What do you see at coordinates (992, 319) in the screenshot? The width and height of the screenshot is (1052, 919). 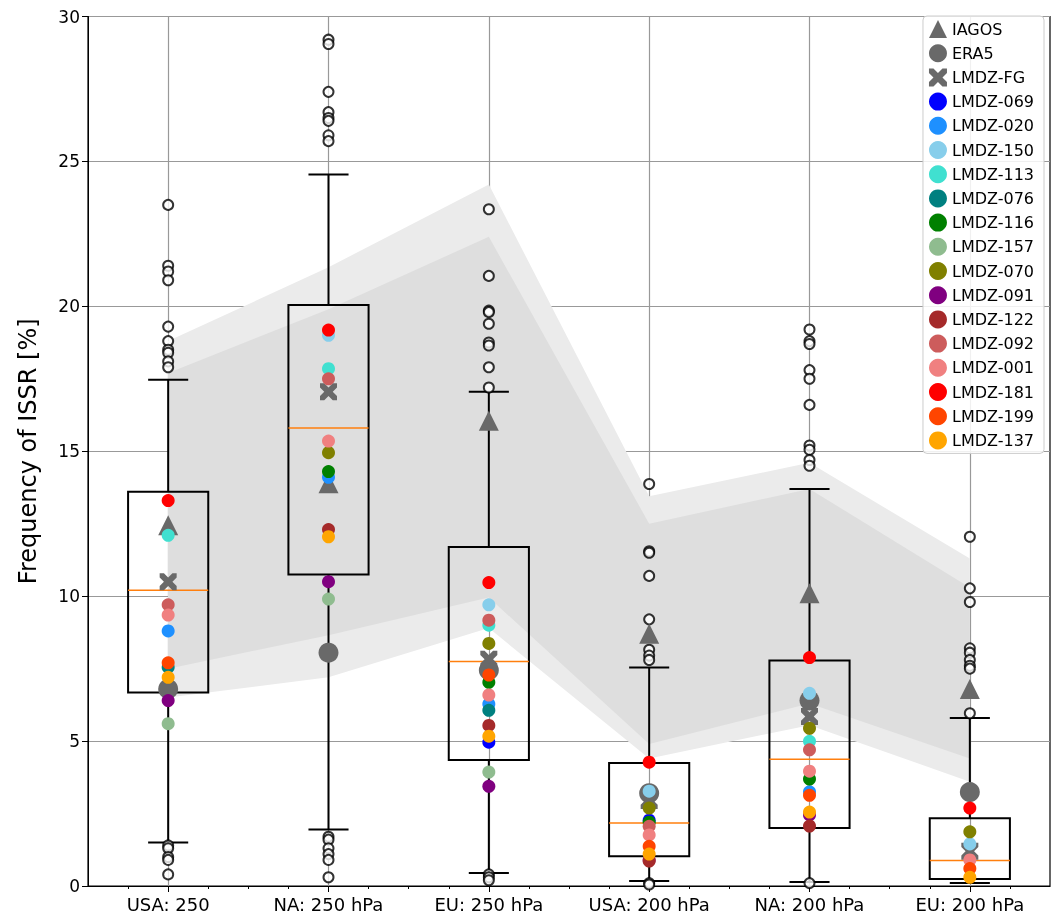 I see `legend-label: LMDZ-122` at bounding box center [992, 319].